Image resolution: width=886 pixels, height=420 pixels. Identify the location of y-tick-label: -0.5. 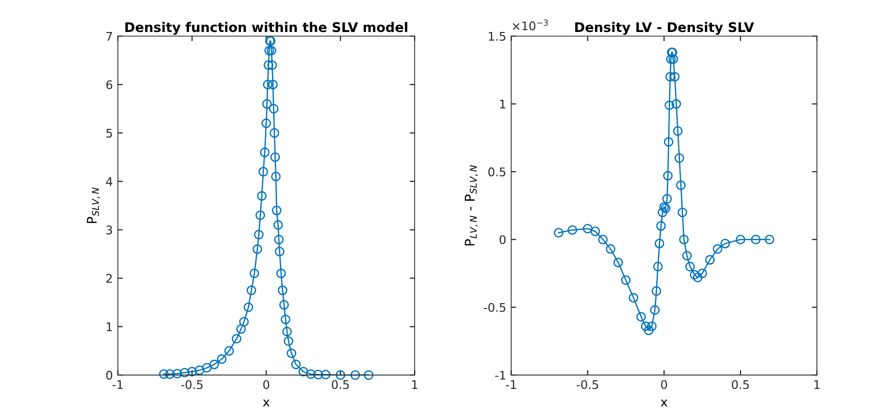
(495, 307).